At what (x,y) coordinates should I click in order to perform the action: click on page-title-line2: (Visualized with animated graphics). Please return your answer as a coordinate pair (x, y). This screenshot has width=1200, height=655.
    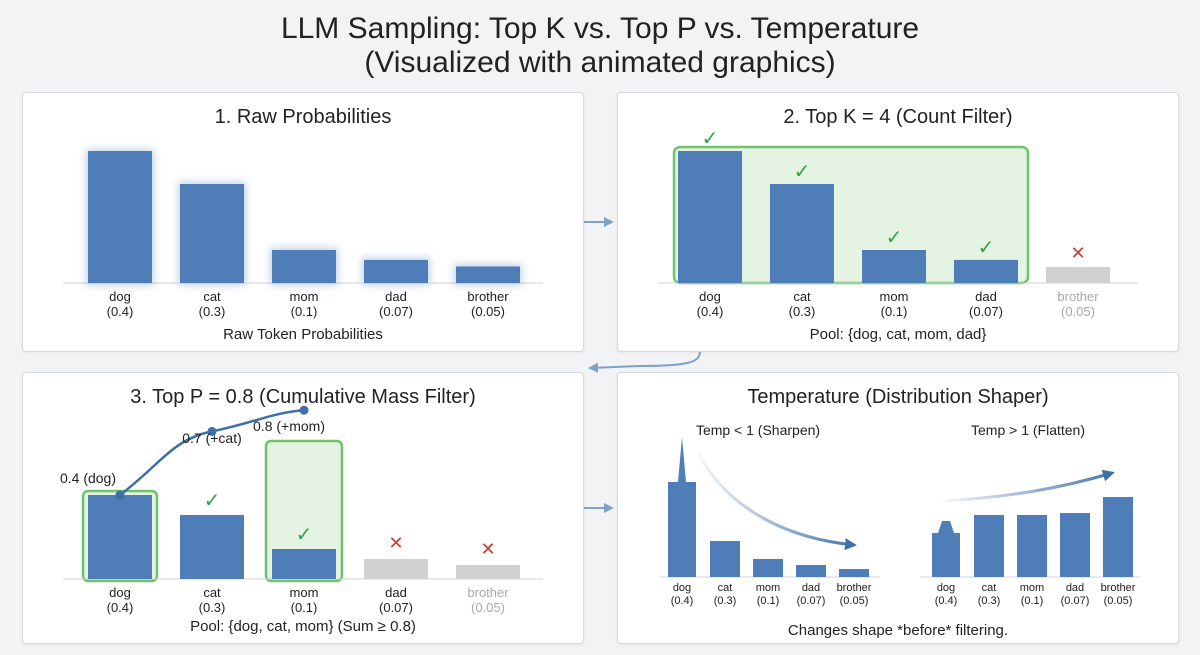
    Looking at the image, I should click on (600, 62).